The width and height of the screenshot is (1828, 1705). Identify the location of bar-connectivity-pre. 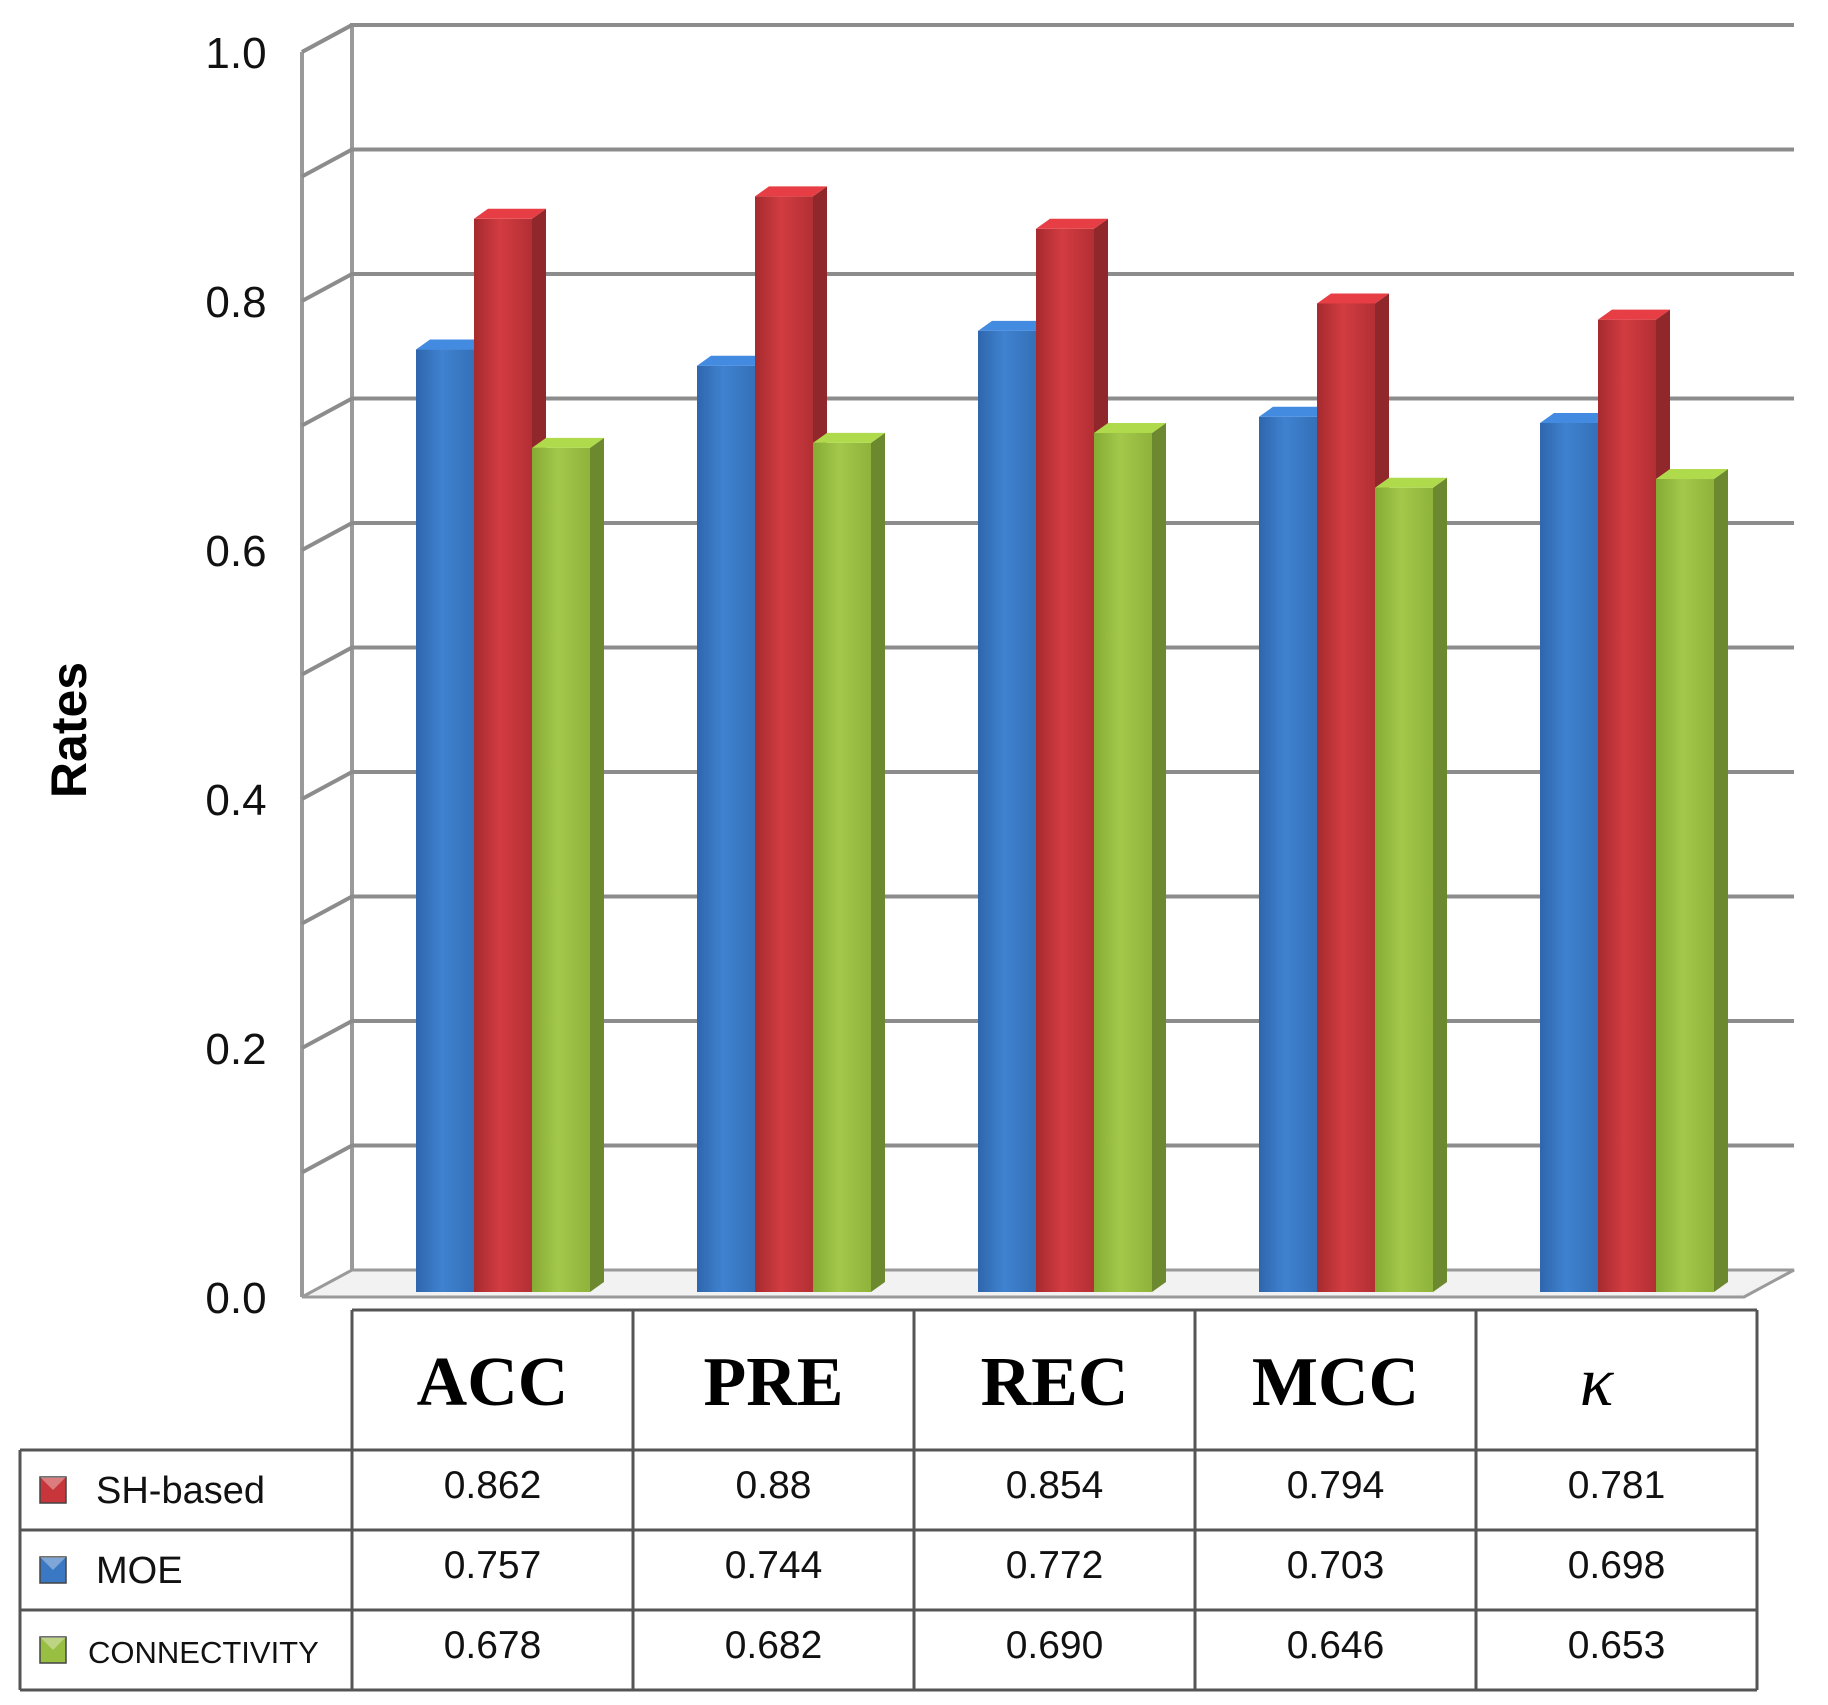
(849, 862).